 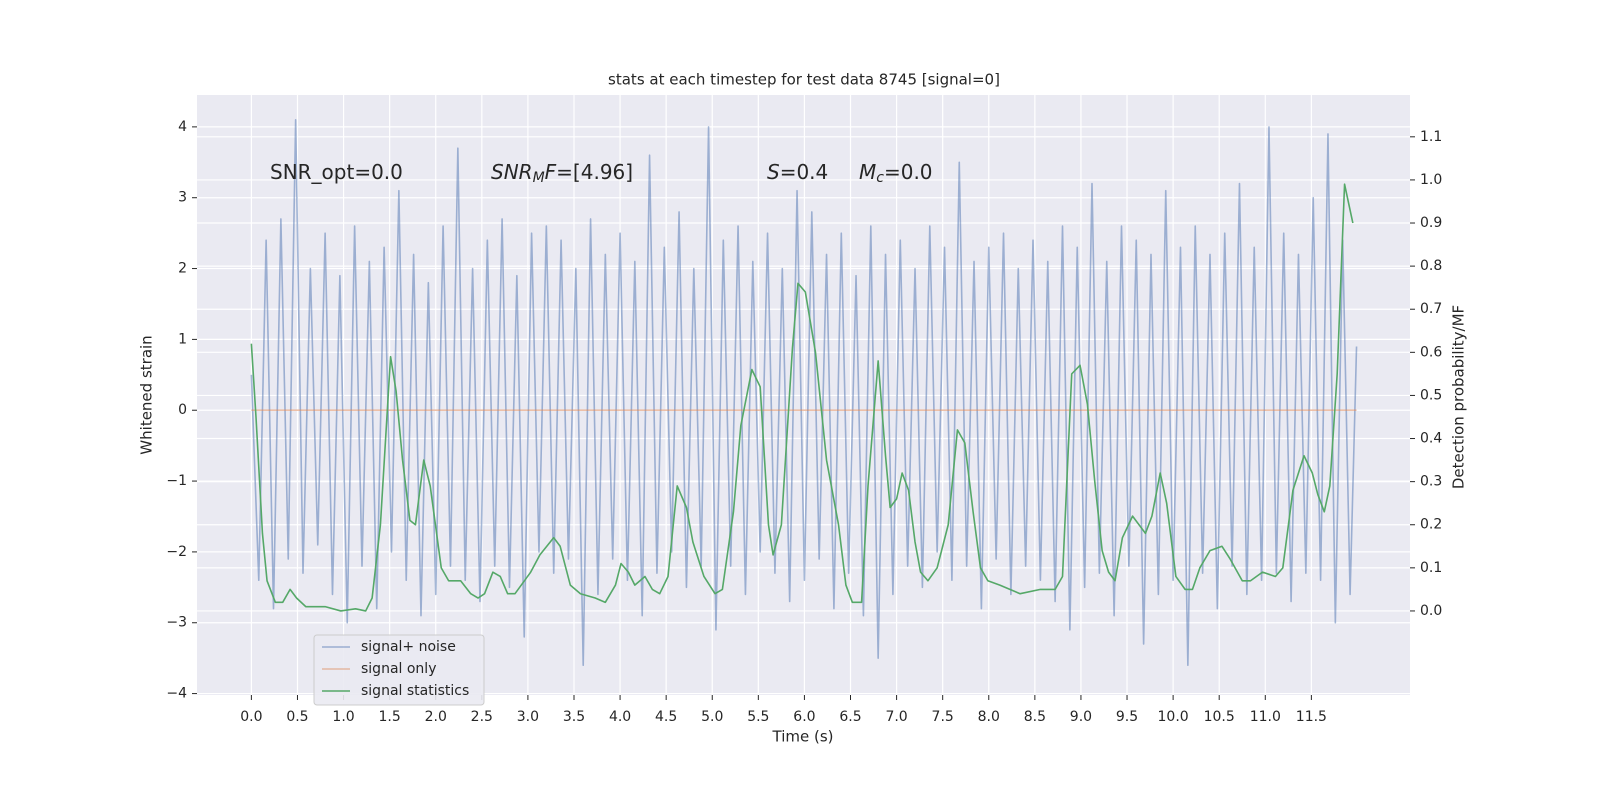 What do you see at coordinates (666, 717) in the screenshot?
I see `x-tick-label: 4.5` at bounding box center [666, 717].